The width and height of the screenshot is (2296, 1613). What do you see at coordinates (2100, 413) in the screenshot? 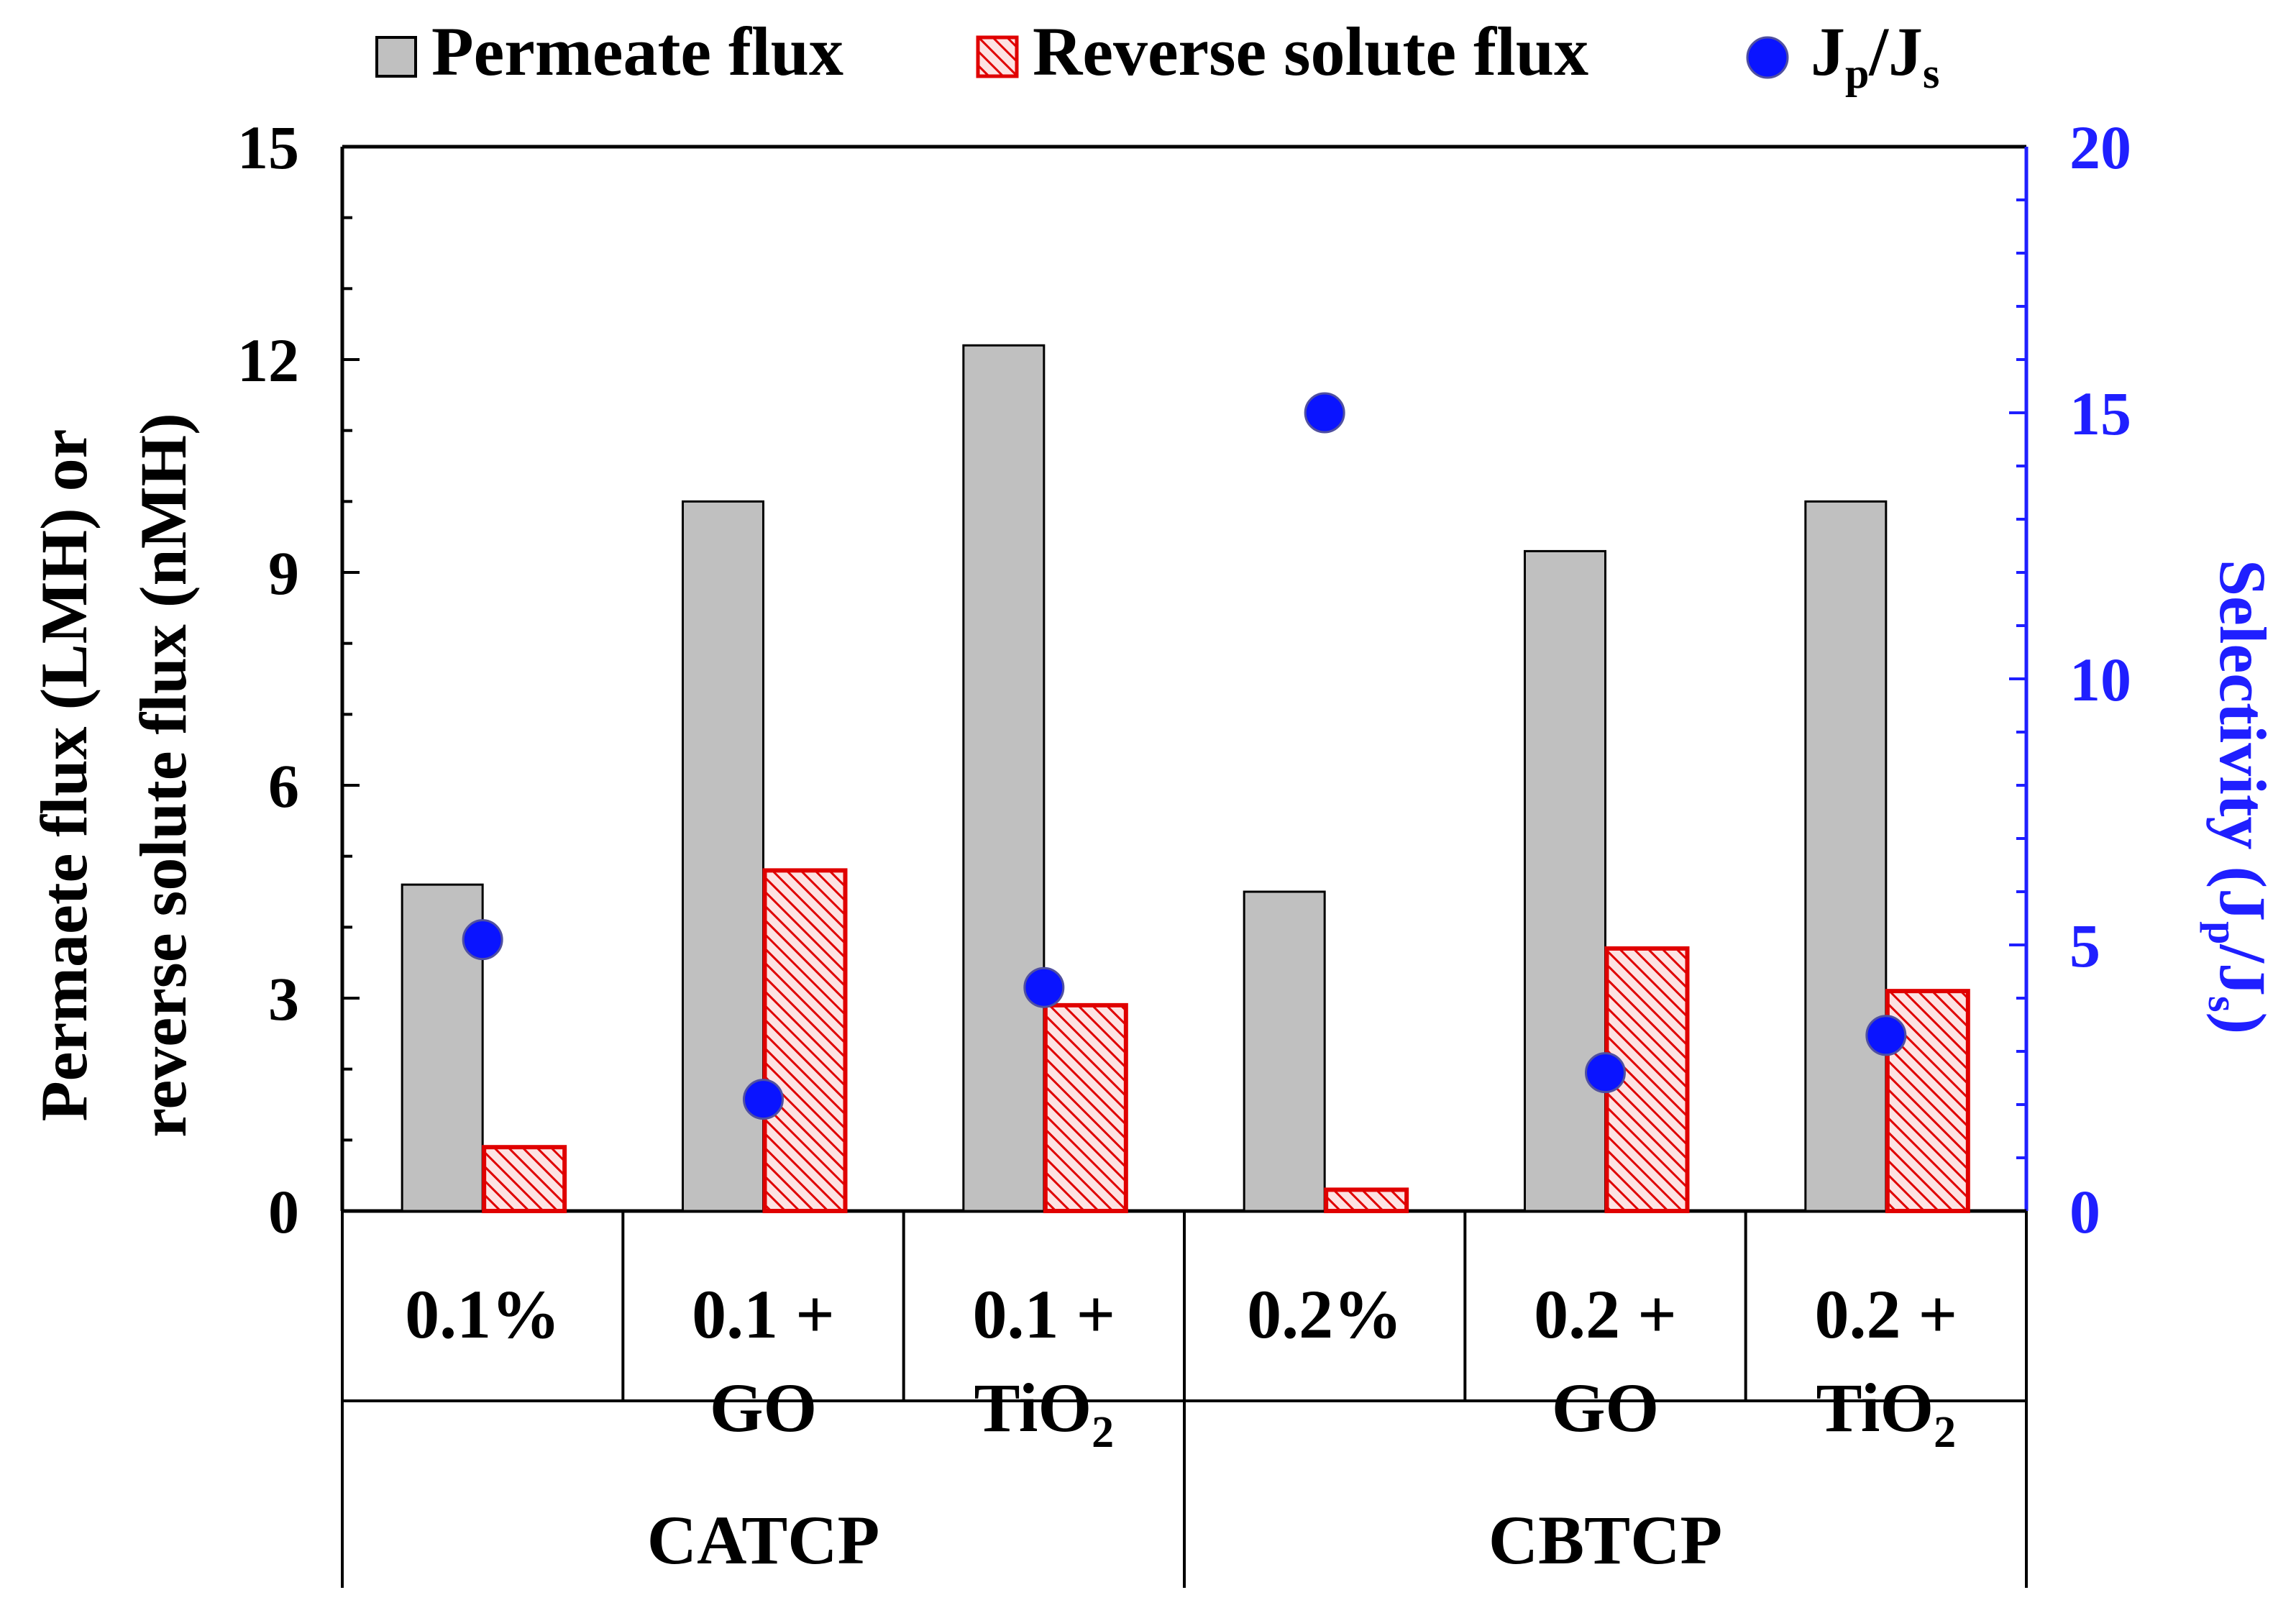
I see `right-tick-label: 15` at bounding box center [2100, 413].